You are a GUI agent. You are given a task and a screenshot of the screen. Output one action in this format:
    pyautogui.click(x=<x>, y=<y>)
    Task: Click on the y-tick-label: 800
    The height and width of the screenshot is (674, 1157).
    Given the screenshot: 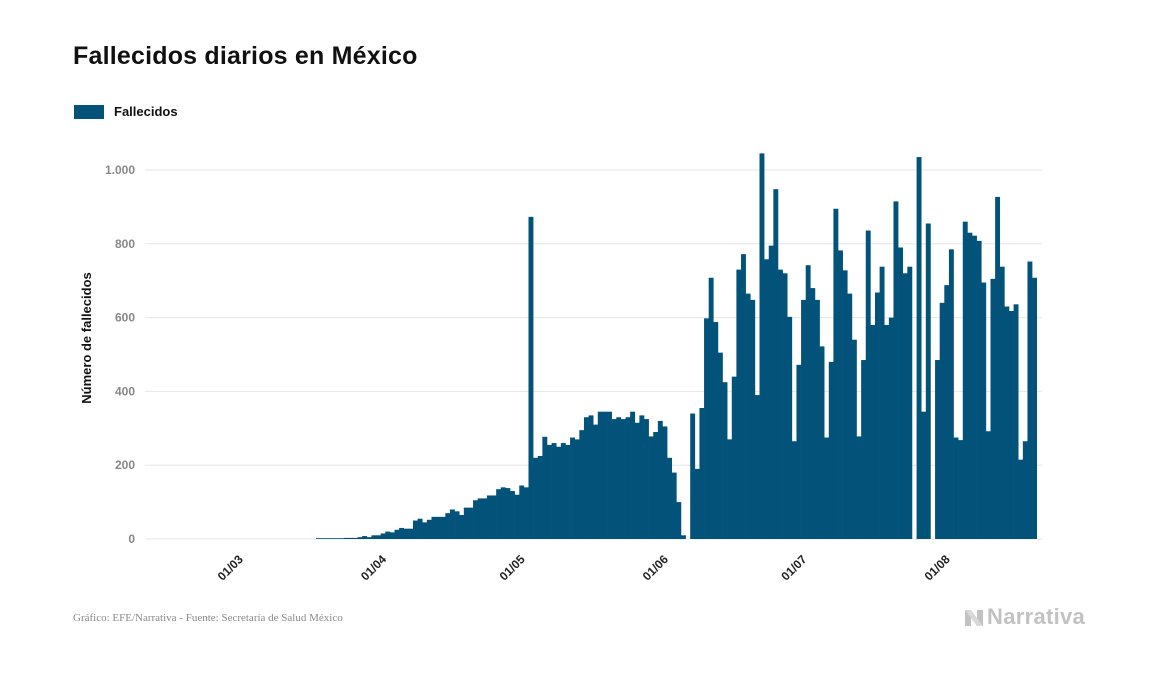 What is the action you would take?
    pyautogui.click(x=125, y=244)
    